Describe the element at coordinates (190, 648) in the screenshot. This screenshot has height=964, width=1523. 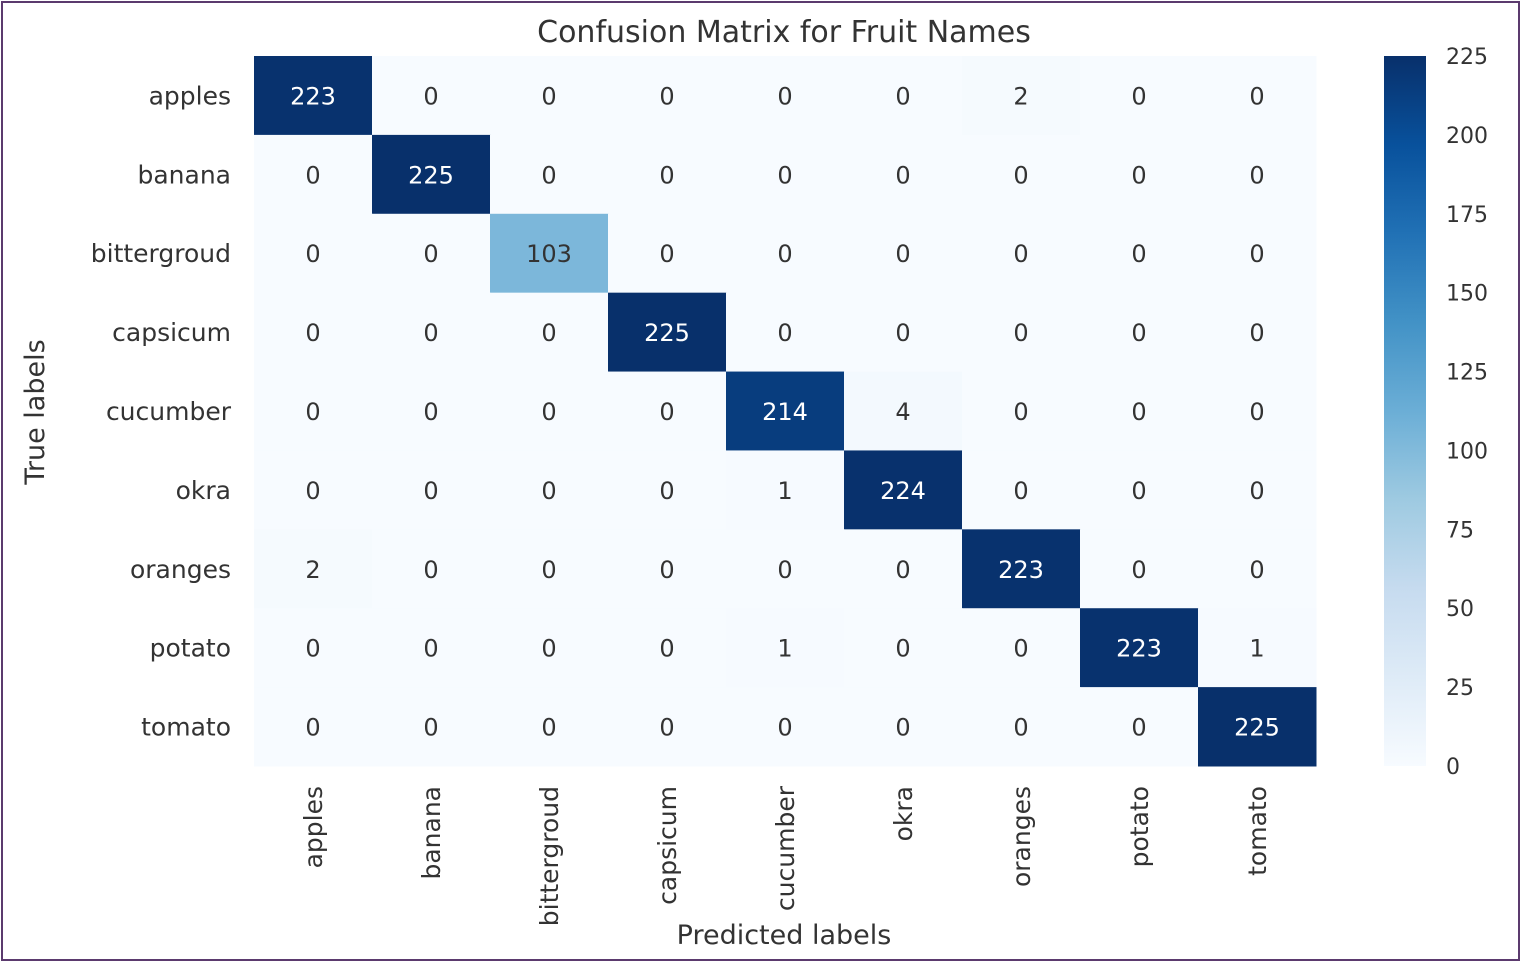
I see `y-tick-label: potato` at that location.